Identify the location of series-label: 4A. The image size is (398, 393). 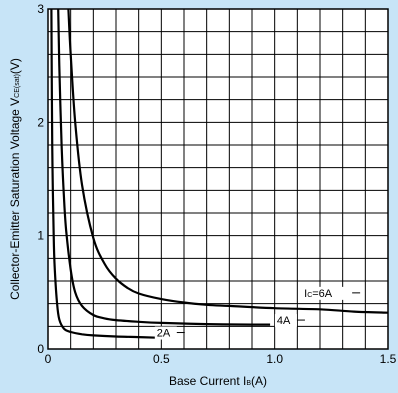
(284, 321).